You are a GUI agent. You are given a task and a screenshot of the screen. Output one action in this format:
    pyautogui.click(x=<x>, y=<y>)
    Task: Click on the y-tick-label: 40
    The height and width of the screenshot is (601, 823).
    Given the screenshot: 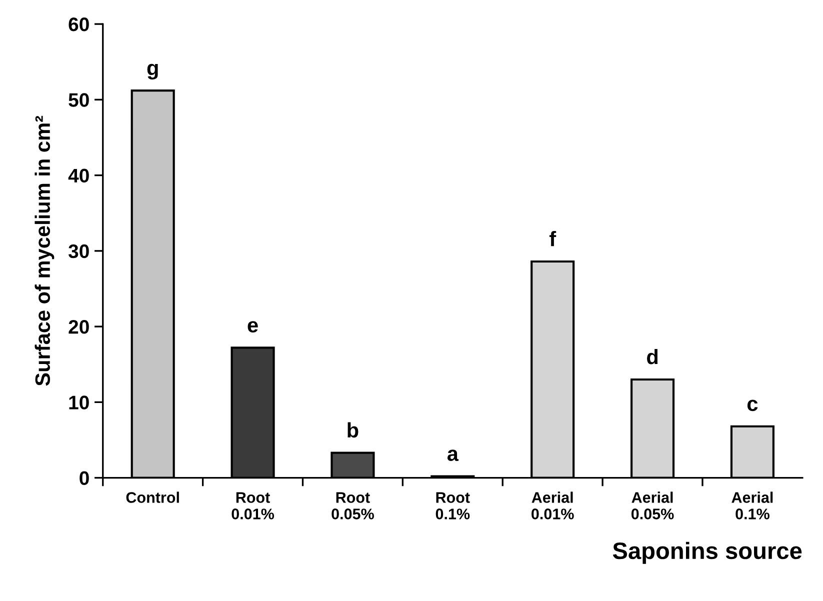 What is the action you would take?
    pyautogui.click(x=78, y=175)
    